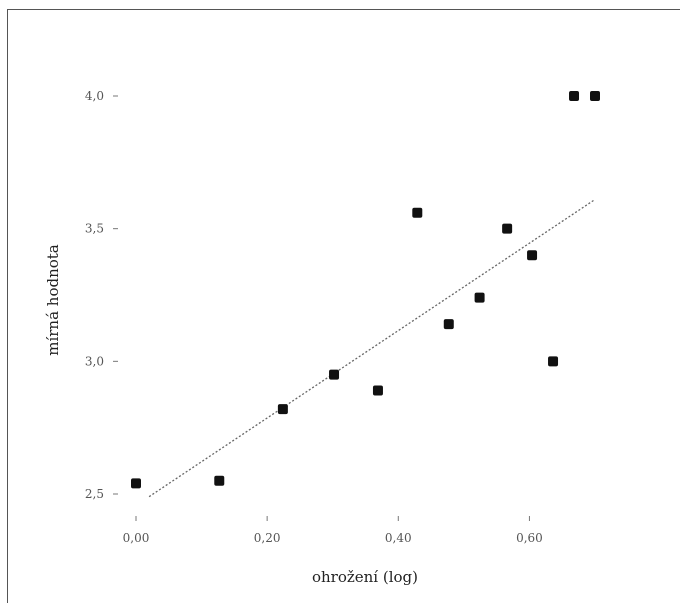 This screenshot has height=604, width=681. What do you see at coordinates (136, 538) in the screenshot?
I see `x-tick-label-0: 0,00` at bounding box center [136, 538].